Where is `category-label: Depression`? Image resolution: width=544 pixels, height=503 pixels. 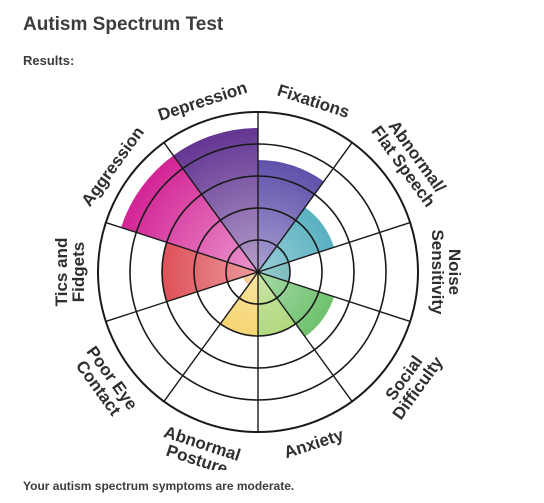 category-label: Depression is located at coordinates (203, 101).